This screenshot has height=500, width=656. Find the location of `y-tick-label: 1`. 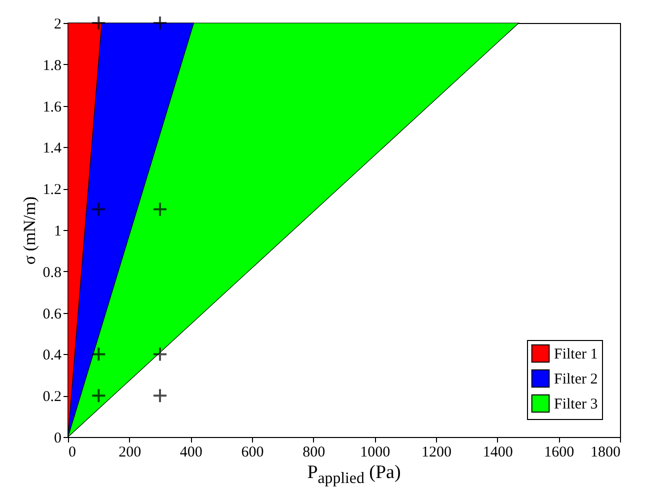

y-tick-label: 1 is located at coordinates (58, 232).